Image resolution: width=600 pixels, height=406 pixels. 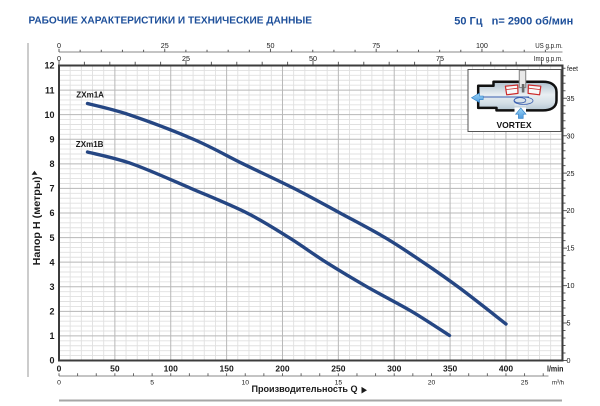 I want to click on svg-text: 400, so click(x=506, y=368).